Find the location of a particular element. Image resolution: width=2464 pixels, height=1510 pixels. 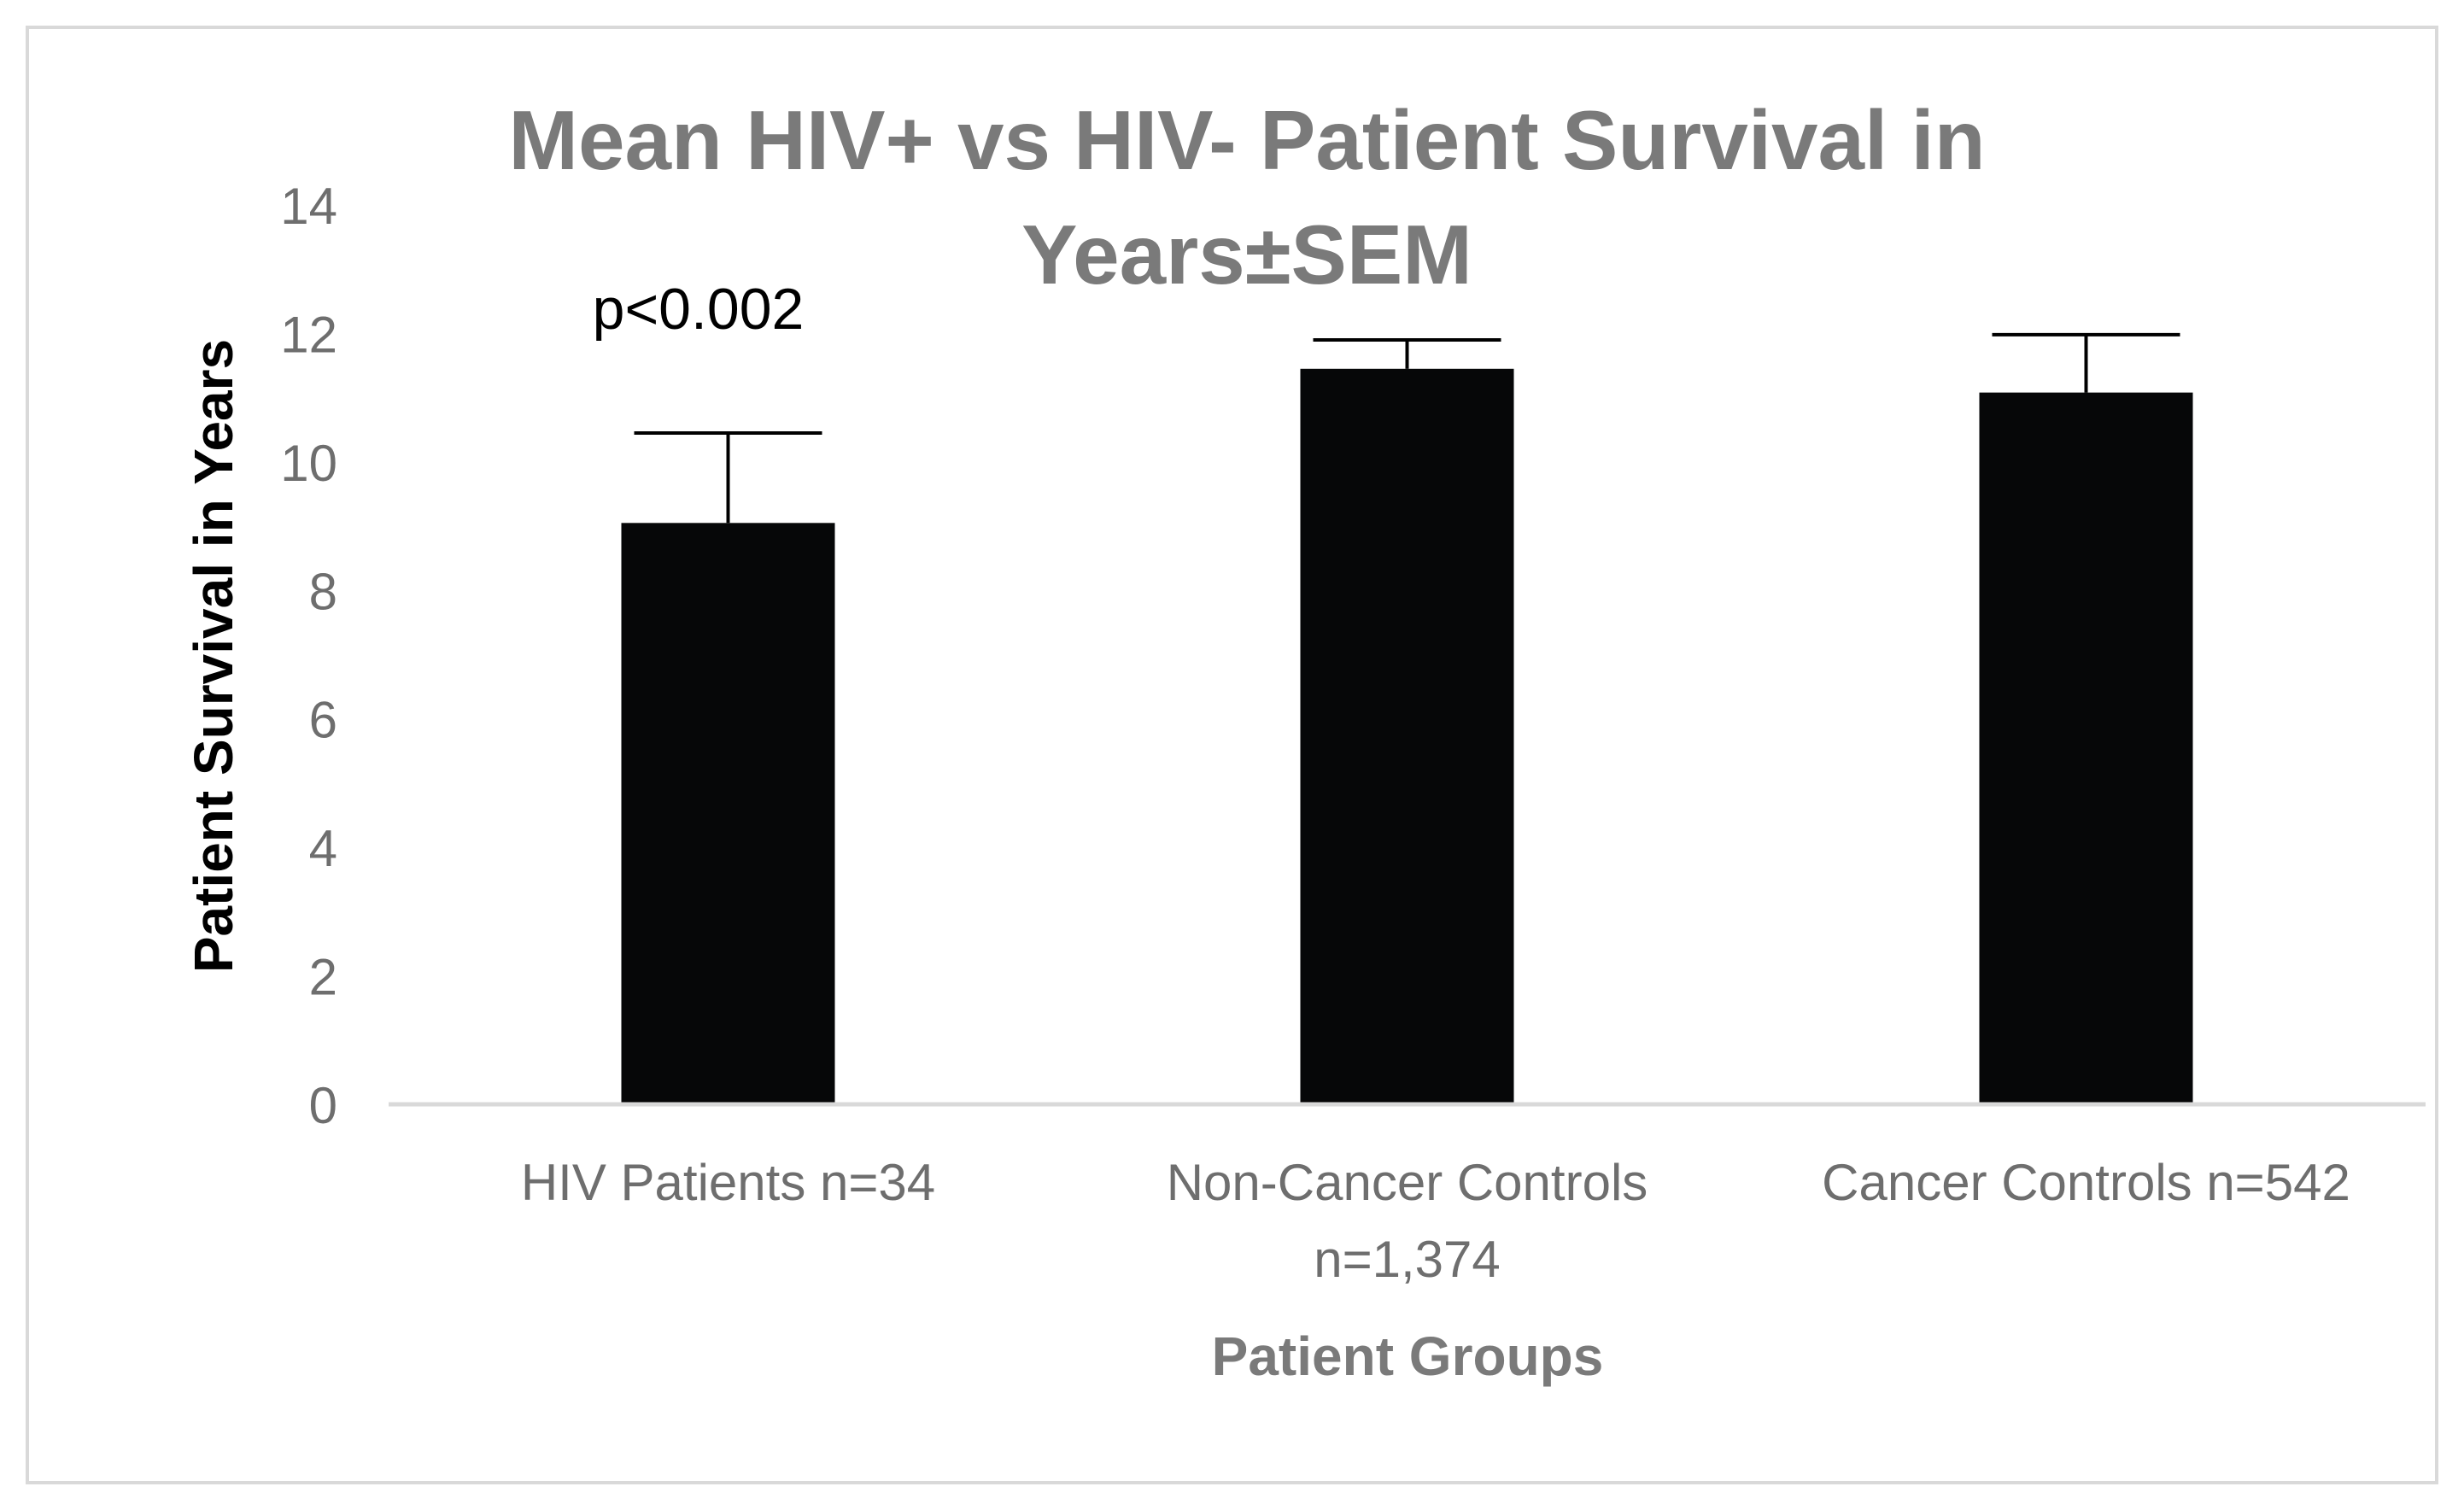

chart-title-line-2: Years±SEM is located at coordinates (1246, 254).